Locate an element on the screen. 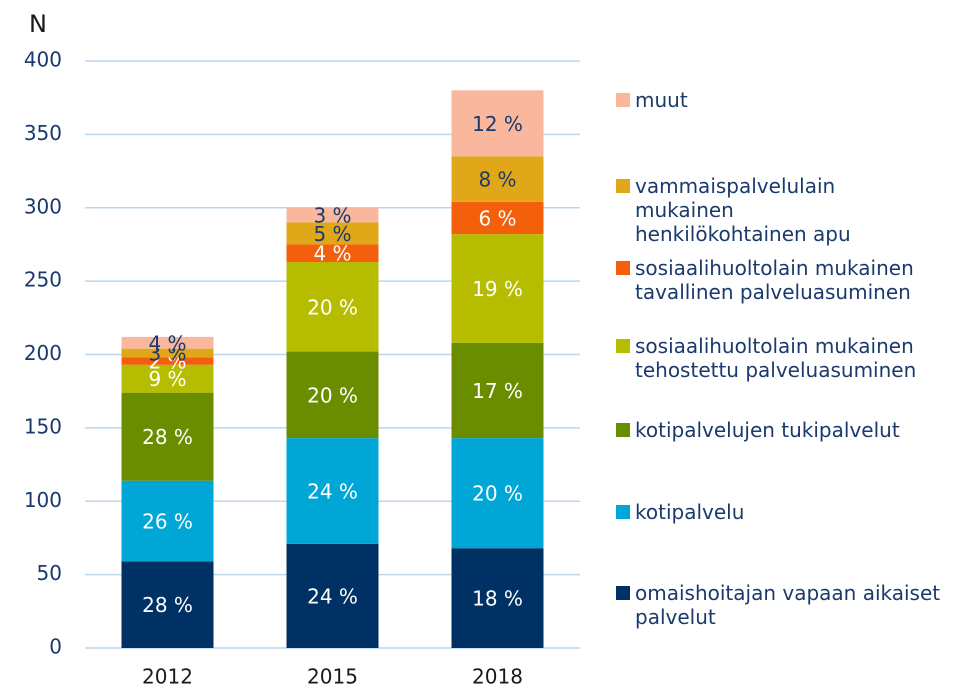  legend-item: omaishoitajan vapaan aikaiset palvelut is located at coordinates (791, 605).